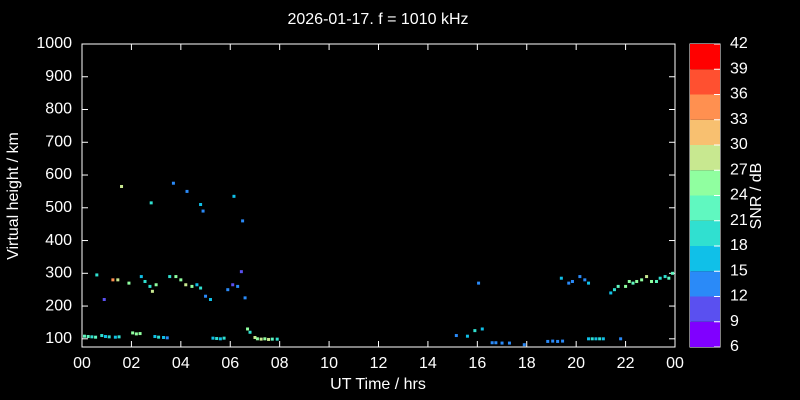  What do you see at coordinates (280, 363) in the screenshot?
I see `x-tick-label: 08` at bounding box center [280, 363].